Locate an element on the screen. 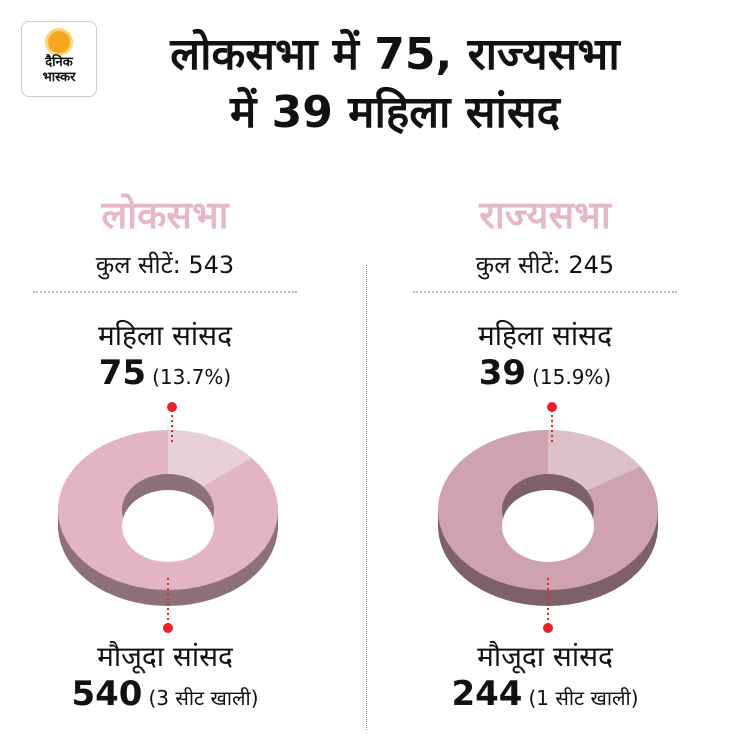 The image size is (730, 756). current-value: 244 is located at coordinates (487, 694).